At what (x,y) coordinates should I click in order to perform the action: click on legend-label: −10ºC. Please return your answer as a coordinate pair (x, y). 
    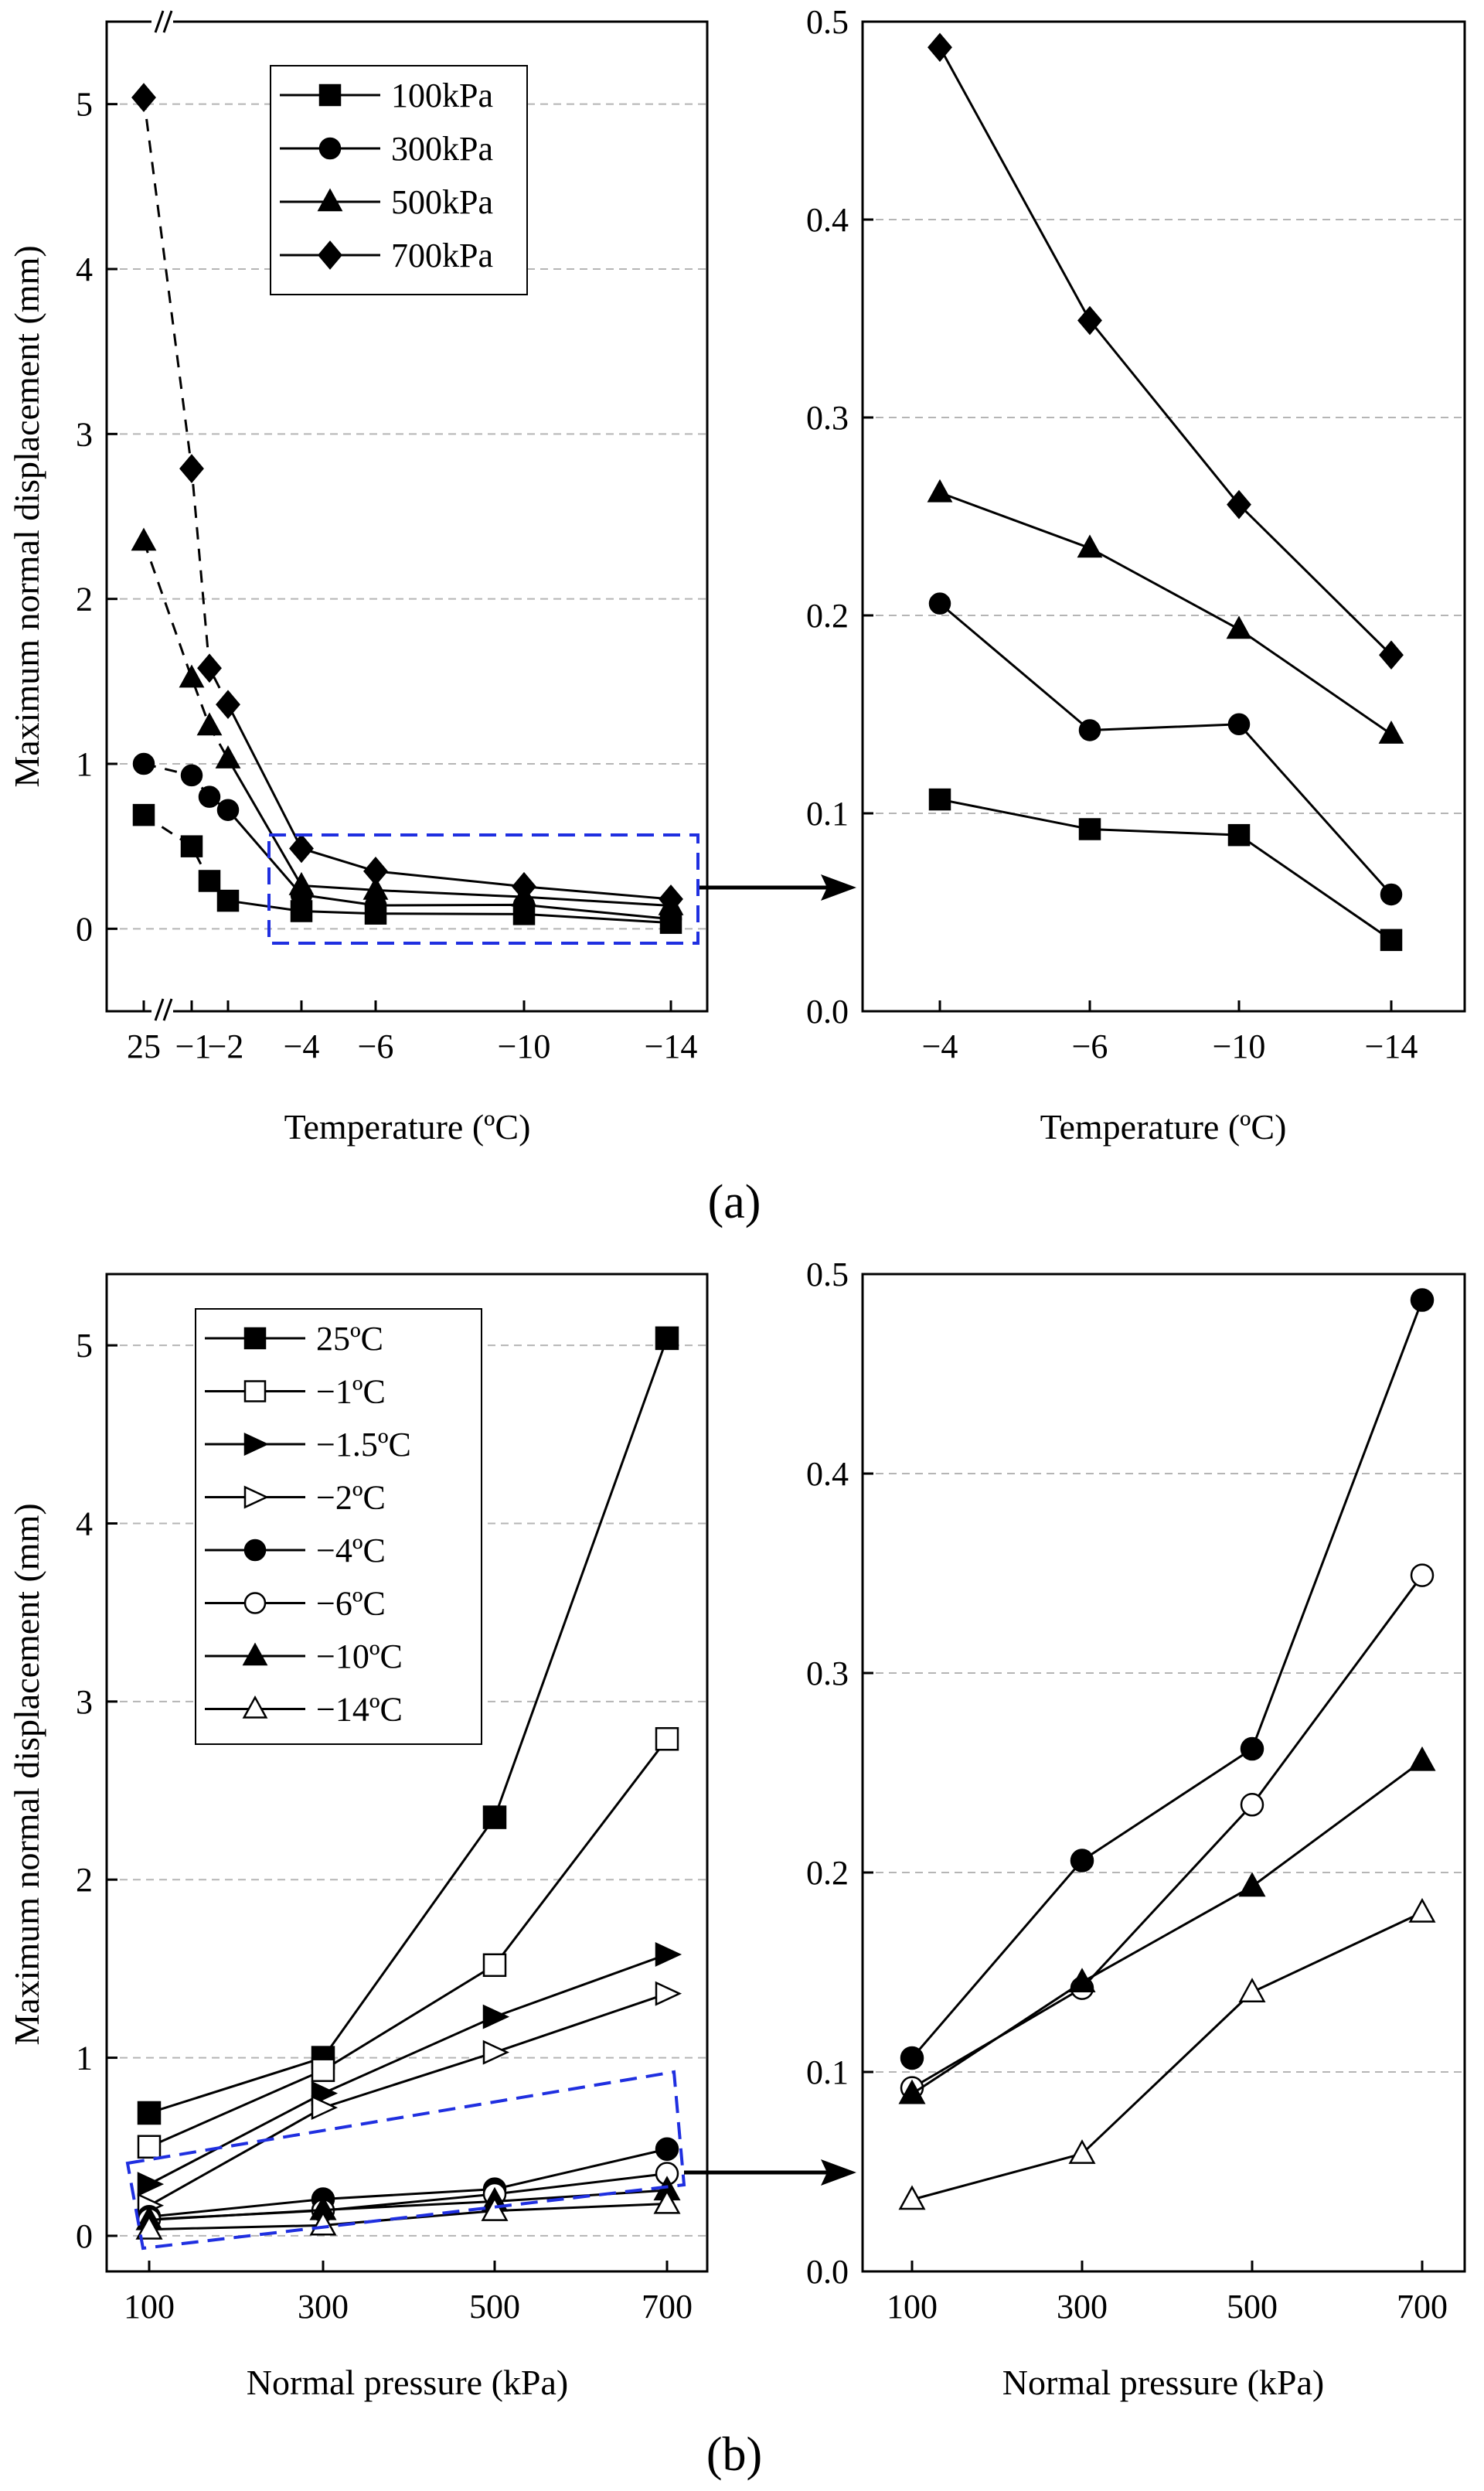
    Looking at the image, I should click on (359, 1656).